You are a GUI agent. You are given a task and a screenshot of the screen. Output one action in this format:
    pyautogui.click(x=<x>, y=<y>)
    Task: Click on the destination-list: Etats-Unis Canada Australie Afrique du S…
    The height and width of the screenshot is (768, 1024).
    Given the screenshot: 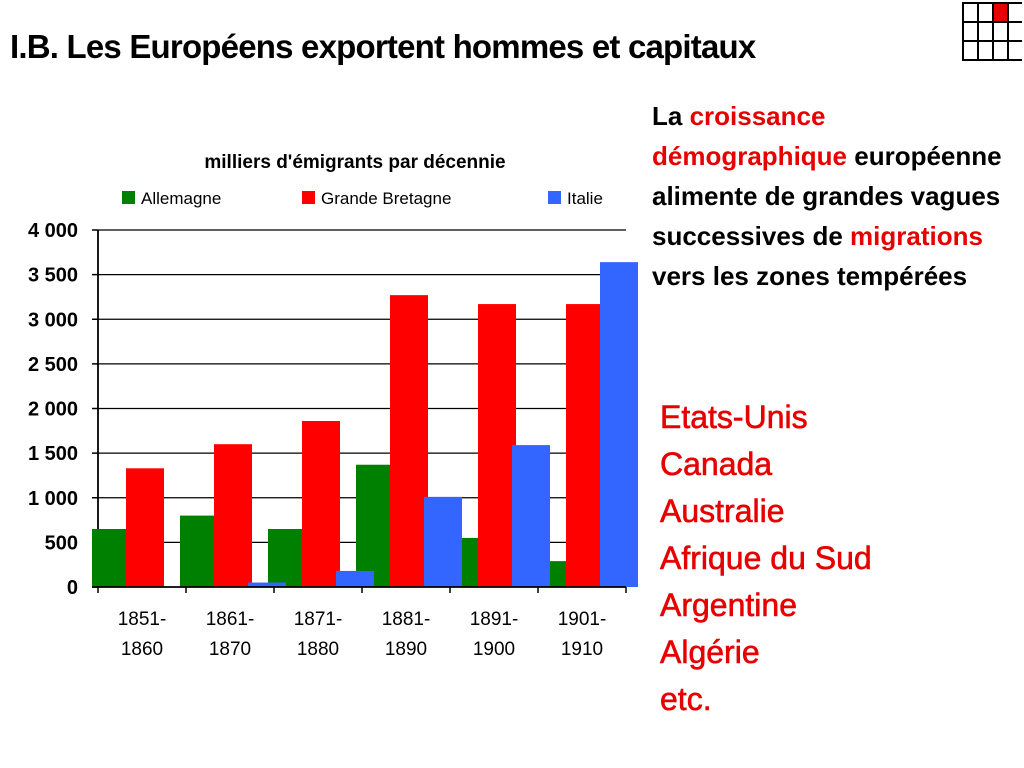 What is the action you would take?
    pyautogui.click(x=766, y=558)
    